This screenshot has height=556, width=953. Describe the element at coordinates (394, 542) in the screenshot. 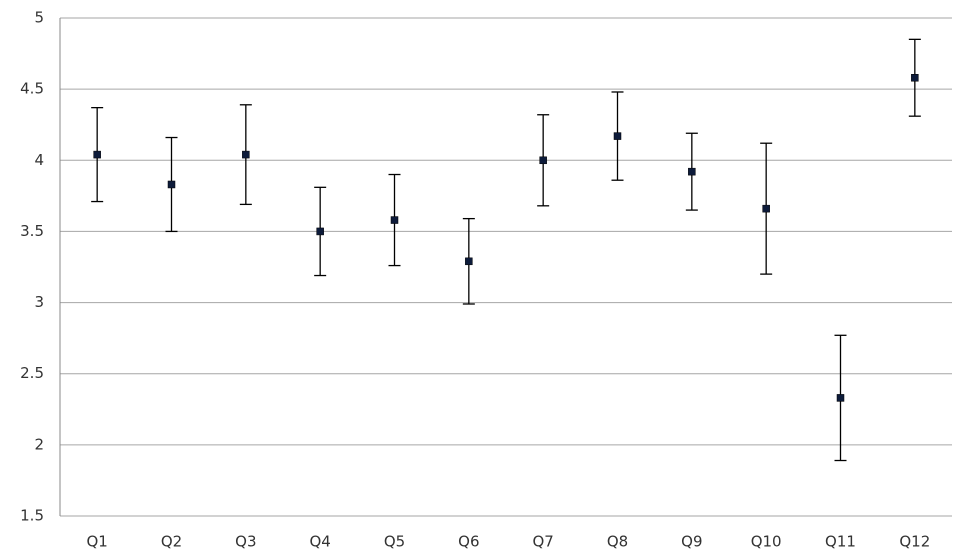

I see `x-tick-label: Q5` at that location.